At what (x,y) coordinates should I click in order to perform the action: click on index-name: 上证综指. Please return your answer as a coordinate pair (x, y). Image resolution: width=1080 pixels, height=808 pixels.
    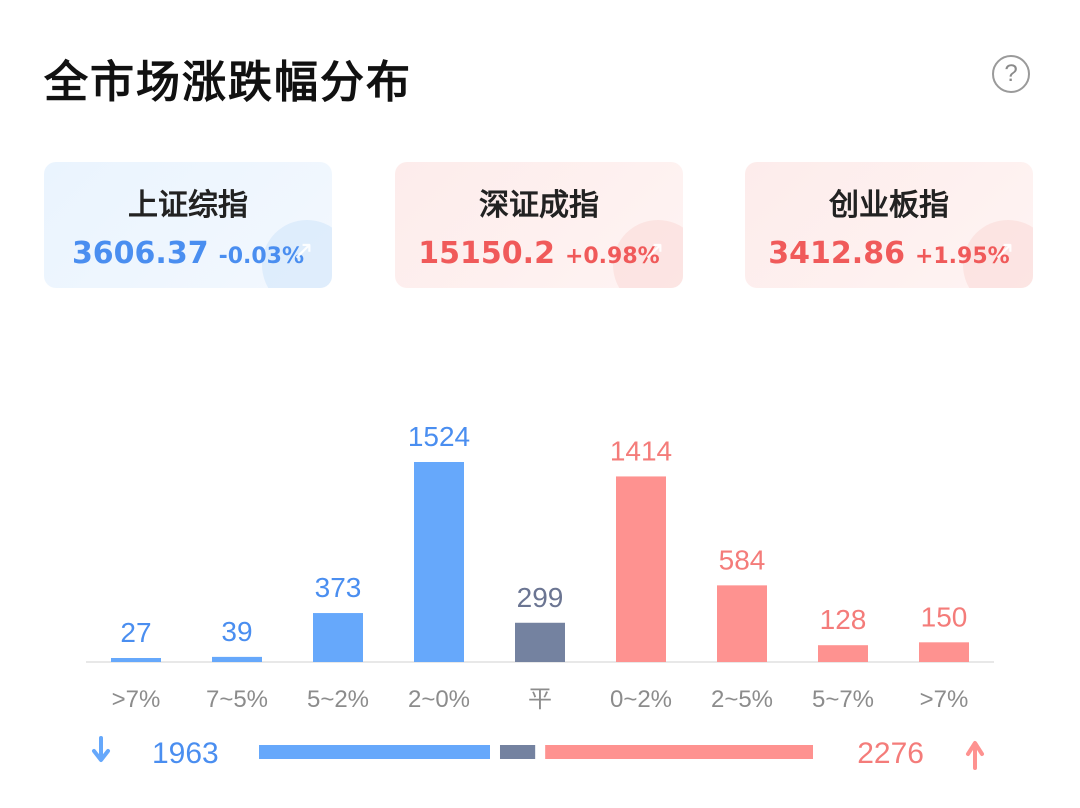
    Looking at the image, I should click on (188, 205).